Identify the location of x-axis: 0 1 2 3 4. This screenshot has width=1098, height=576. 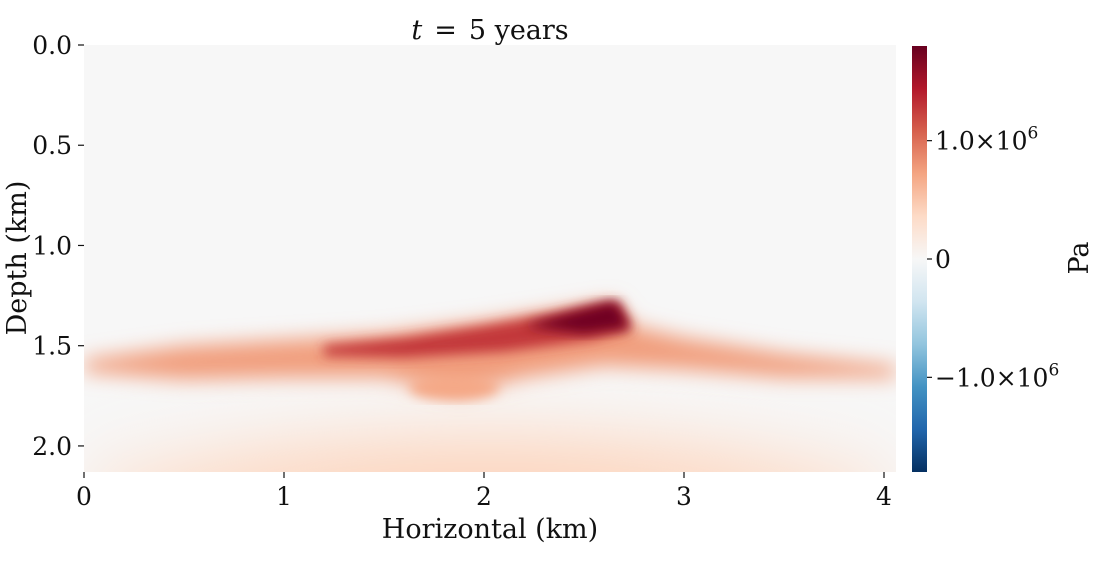
(484, 491).